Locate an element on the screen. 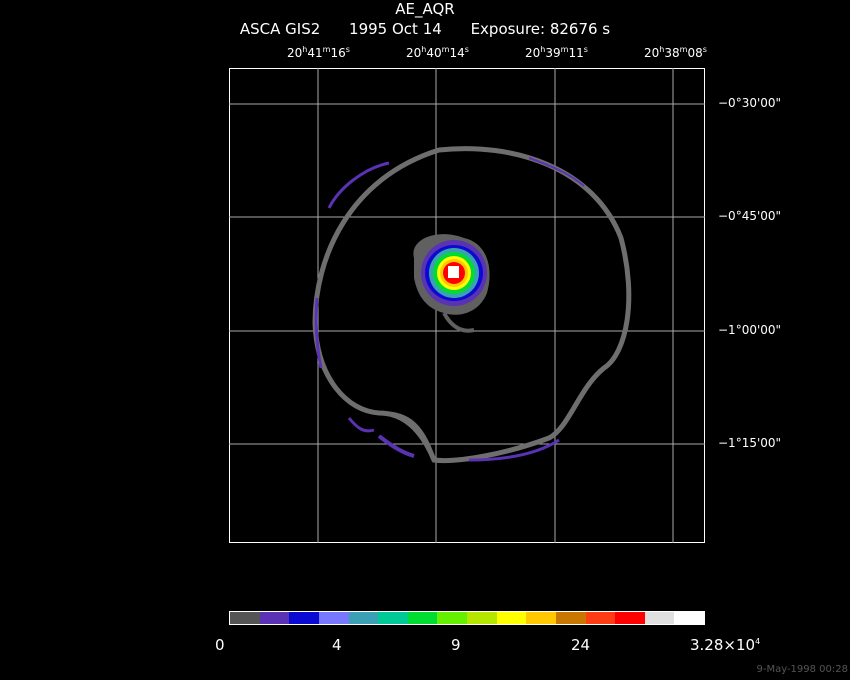 The image size is (850, 680). colorbar-label: 0 is located at coordinates (220, 645).